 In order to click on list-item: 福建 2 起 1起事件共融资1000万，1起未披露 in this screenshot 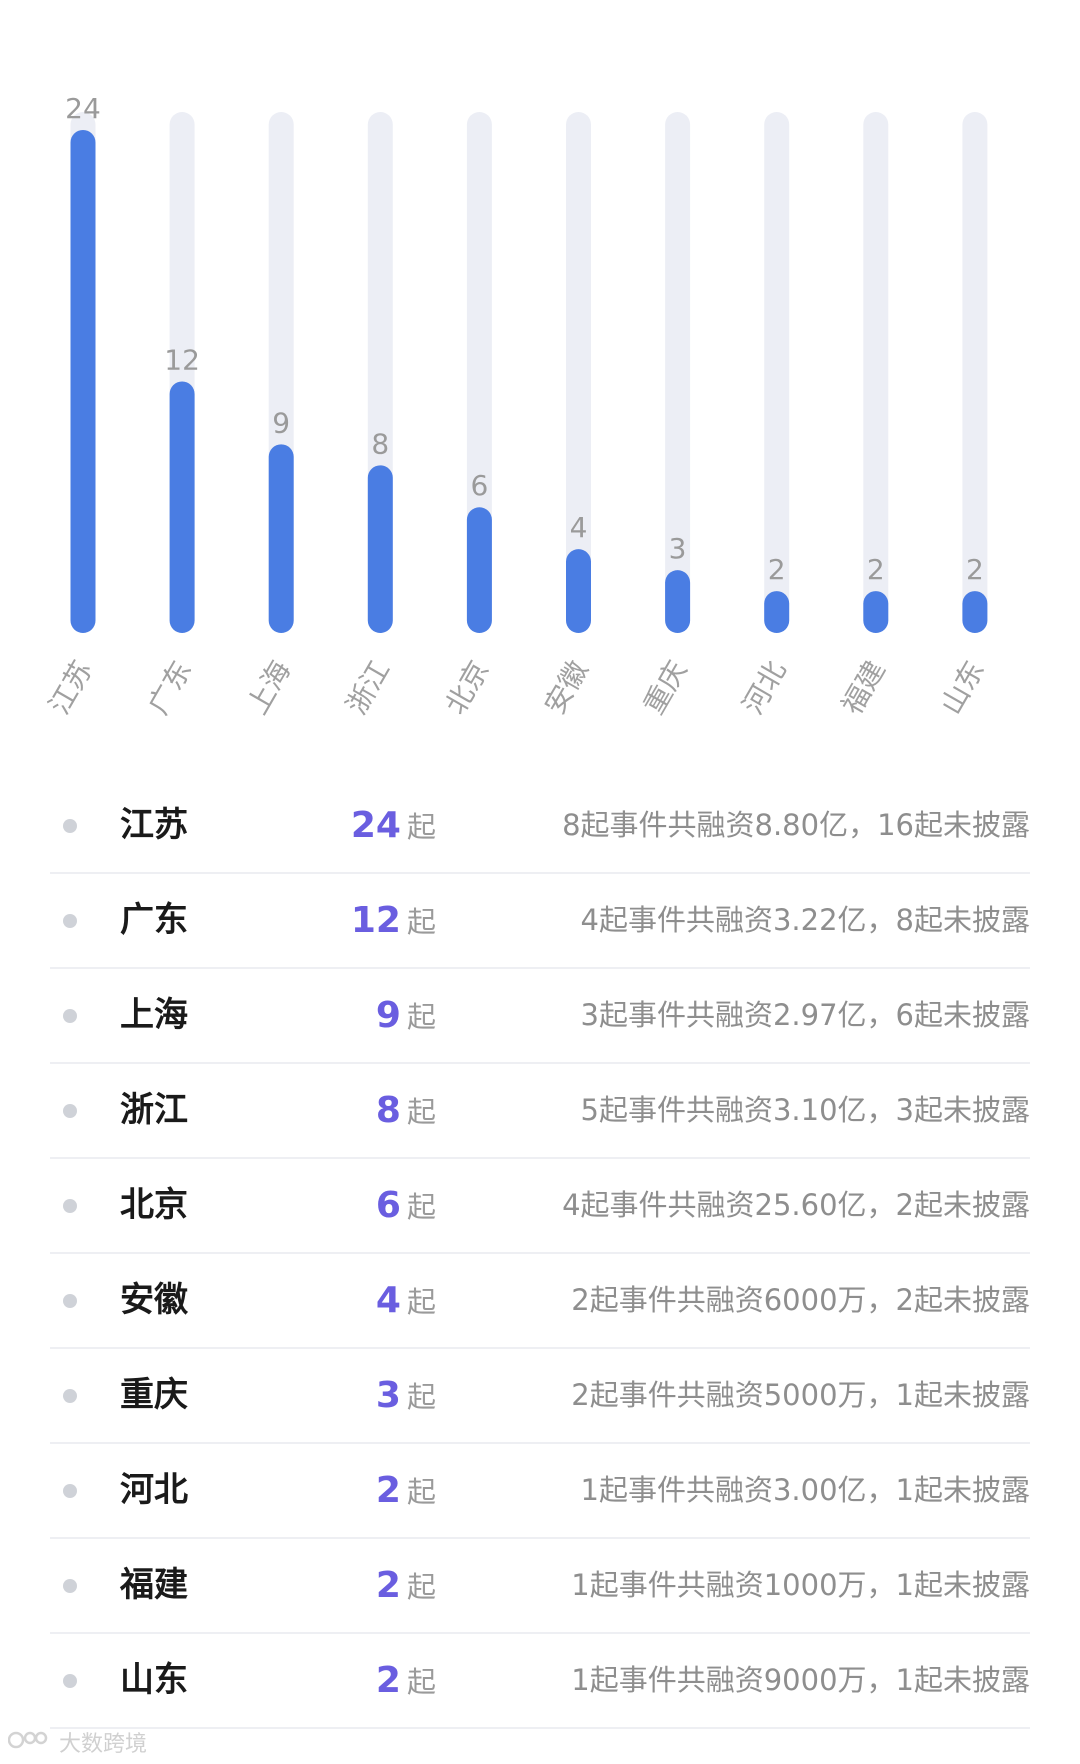, I will do `click(540, 1586)`.